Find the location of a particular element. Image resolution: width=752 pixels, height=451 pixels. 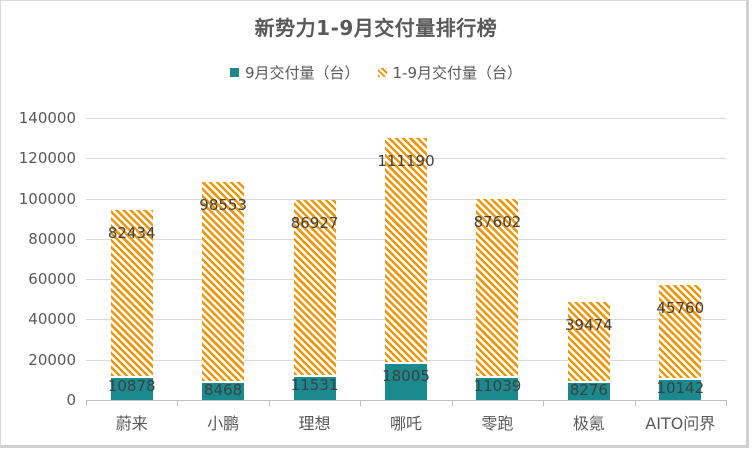

x-category-label: 小鹏 is located at coordinates (223, 423).